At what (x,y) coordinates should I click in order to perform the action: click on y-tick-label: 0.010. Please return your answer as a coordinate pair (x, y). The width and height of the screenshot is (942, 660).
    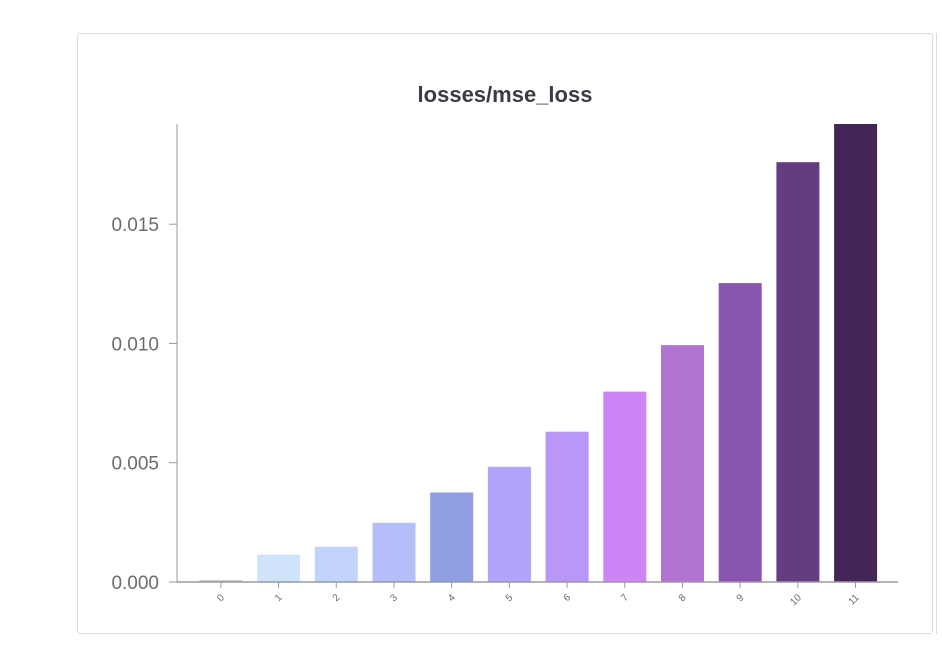
    Looking at the image, I should click on (135, 344).